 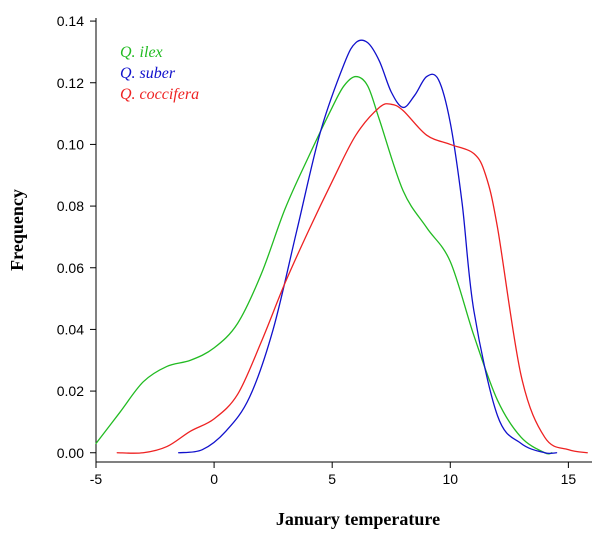 I want to click on x-tick-label: 5, so click(x=332, y=479).